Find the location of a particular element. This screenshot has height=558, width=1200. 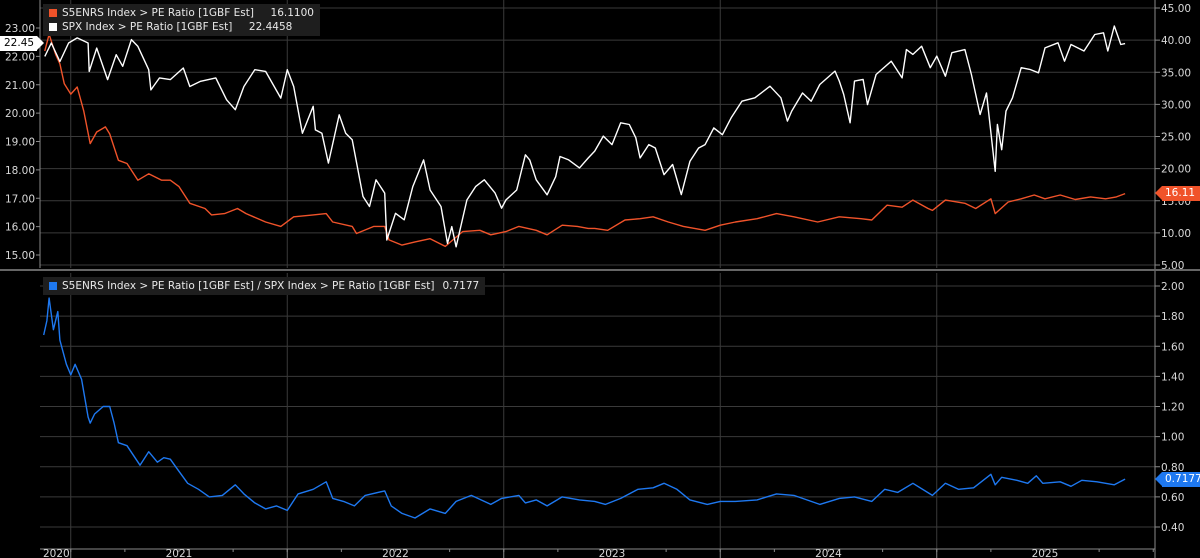

left-axis-tick-label: 16.00 is located at coordinates (20, 228).